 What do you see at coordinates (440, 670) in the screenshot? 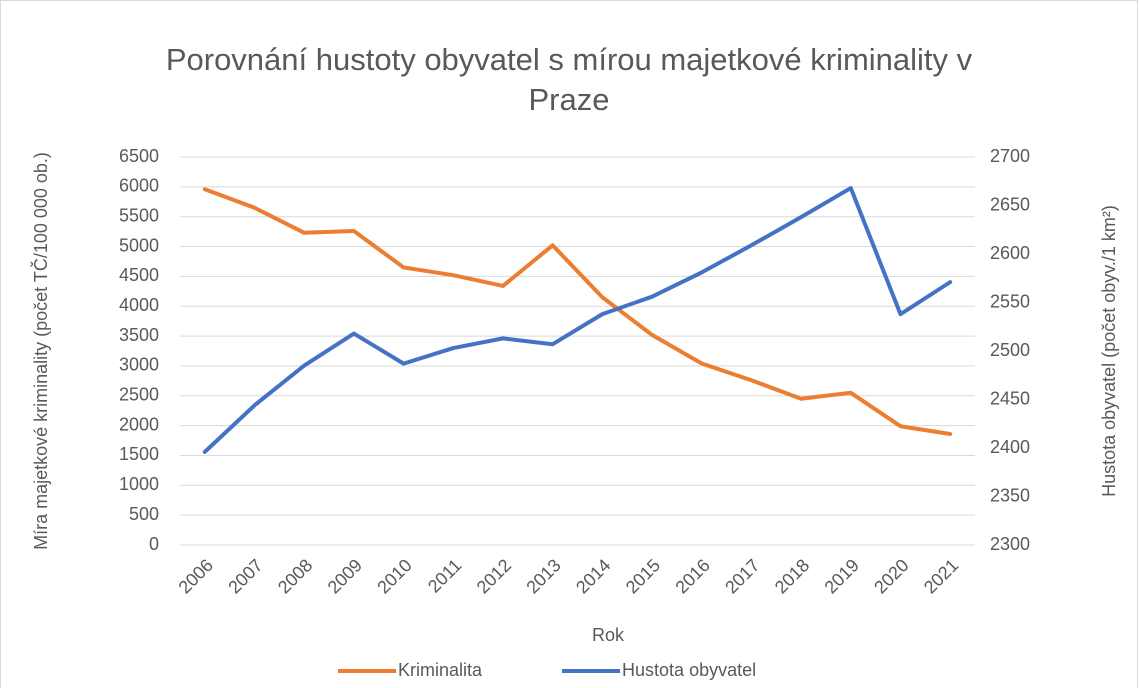
I see `legend-label: Kriminalita` at bounding box center [440, 670].